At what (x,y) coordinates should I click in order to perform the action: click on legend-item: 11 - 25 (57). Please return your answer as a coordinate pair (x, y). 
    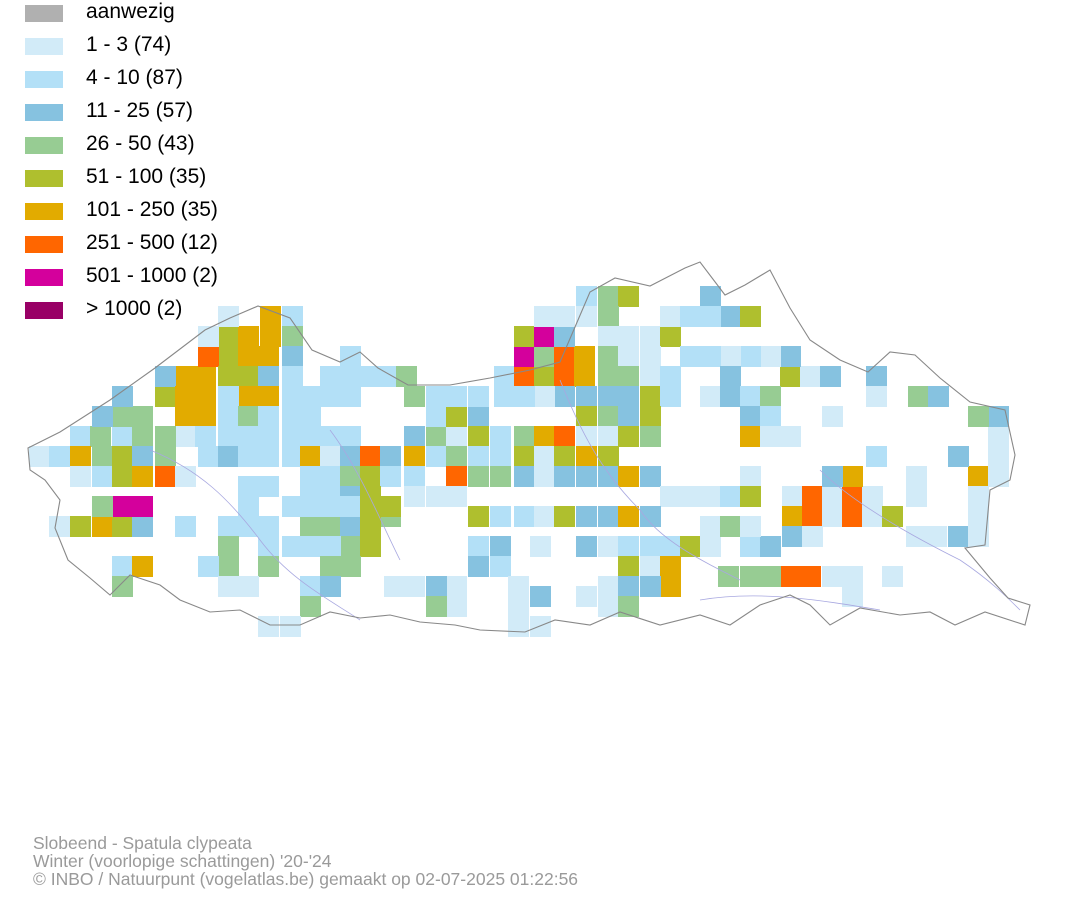
    Looking at the image, I should click on (175, 111).